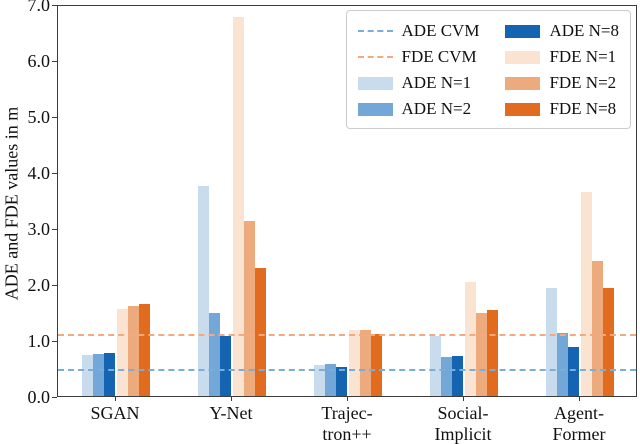 Image resolution: width=640 pixels, height=444 pixels. I want to click on y-tick-label: 2.0, so click(39, 285).